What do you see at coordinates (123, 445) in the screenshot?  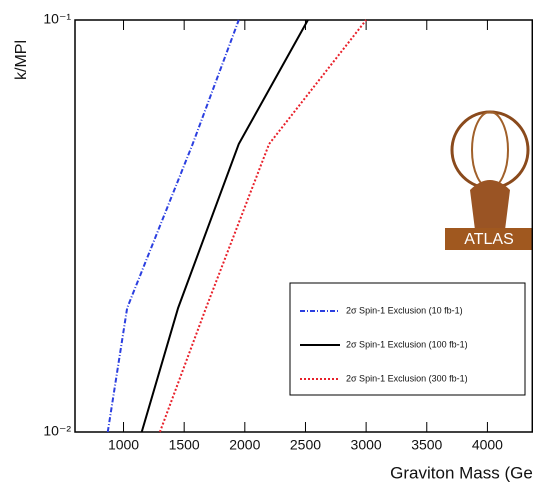 I see `x-tick-label: 1000` at bounding box center [123, 445].